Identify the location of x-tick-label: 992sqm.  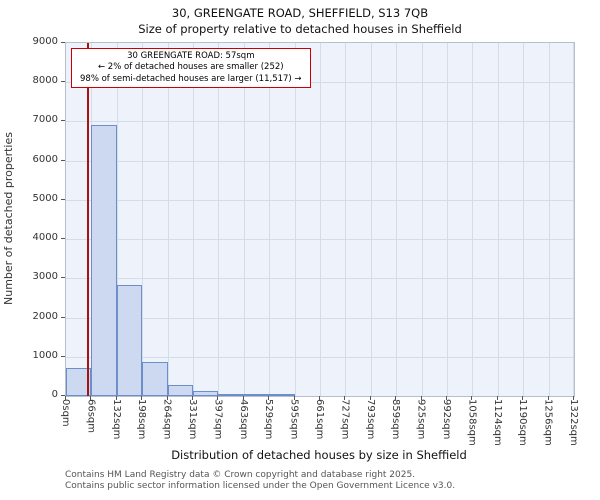
(446, 419).